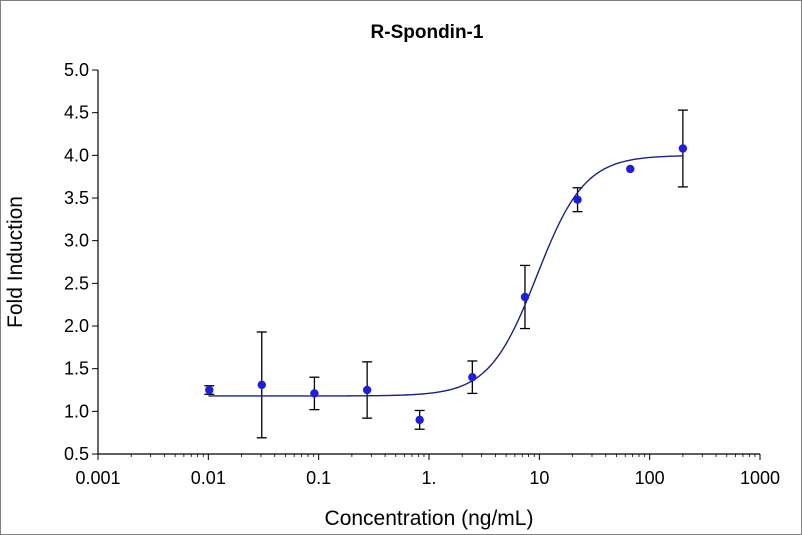 The image size is (802, 535). What do you see at coordinates (97, 478) in the screenshot?
I see `x-tick-label: 0.001` at bounding box center [97, 478].